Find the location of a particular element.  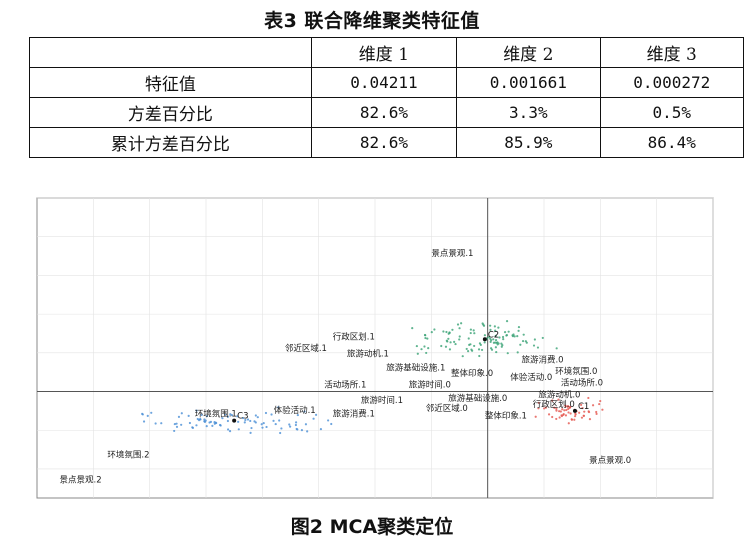

category-label: 旅游时间.1 is located at coordinates (382, 400).